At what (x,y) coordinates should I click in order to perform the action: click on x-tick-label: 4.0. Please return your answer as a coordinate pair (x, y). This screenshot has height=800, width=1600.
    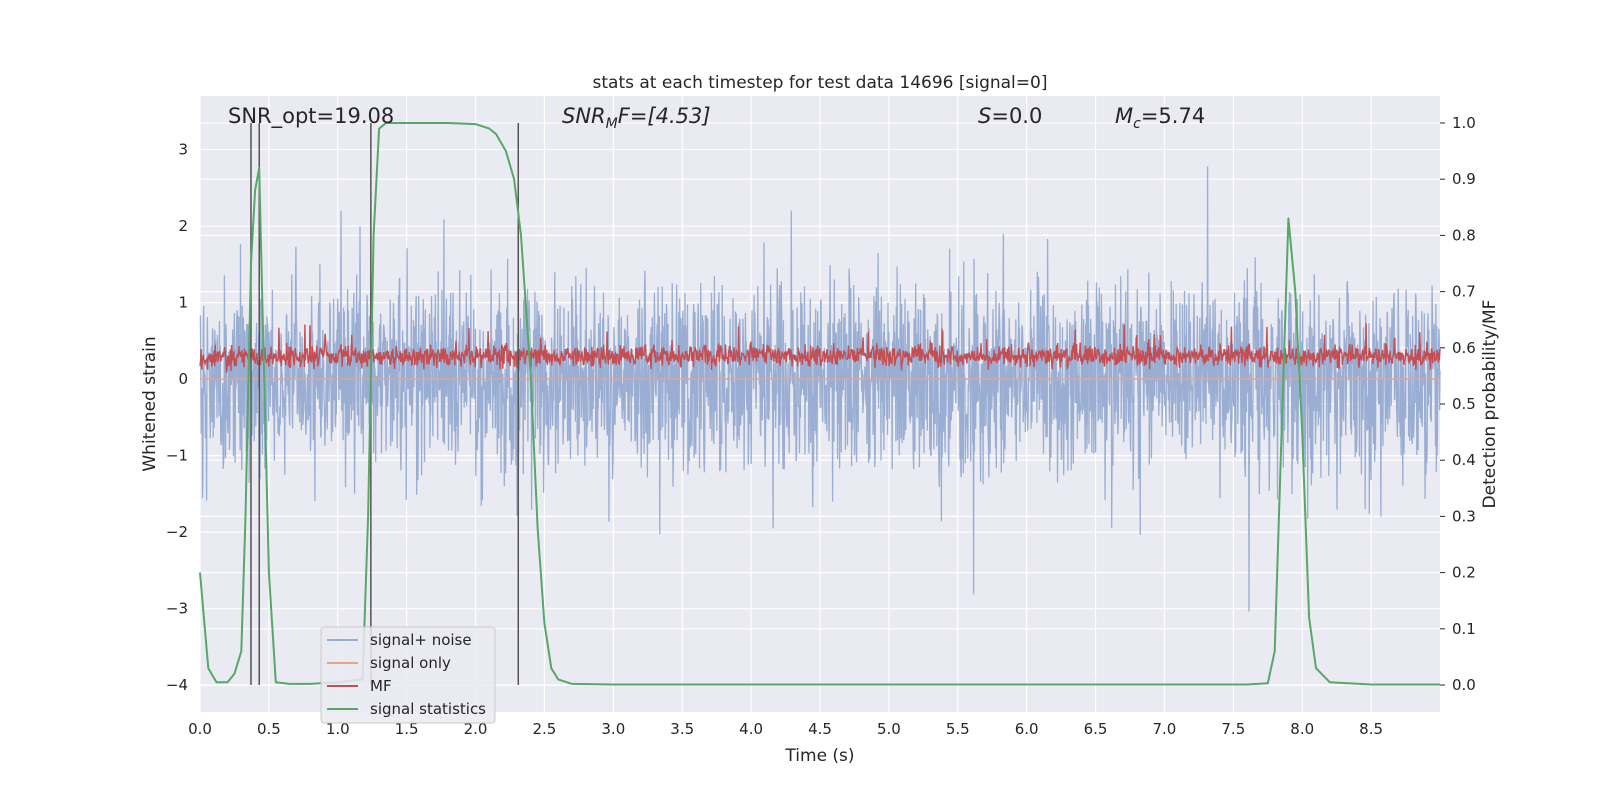
    Looking at the image, I should click on (751, 729).